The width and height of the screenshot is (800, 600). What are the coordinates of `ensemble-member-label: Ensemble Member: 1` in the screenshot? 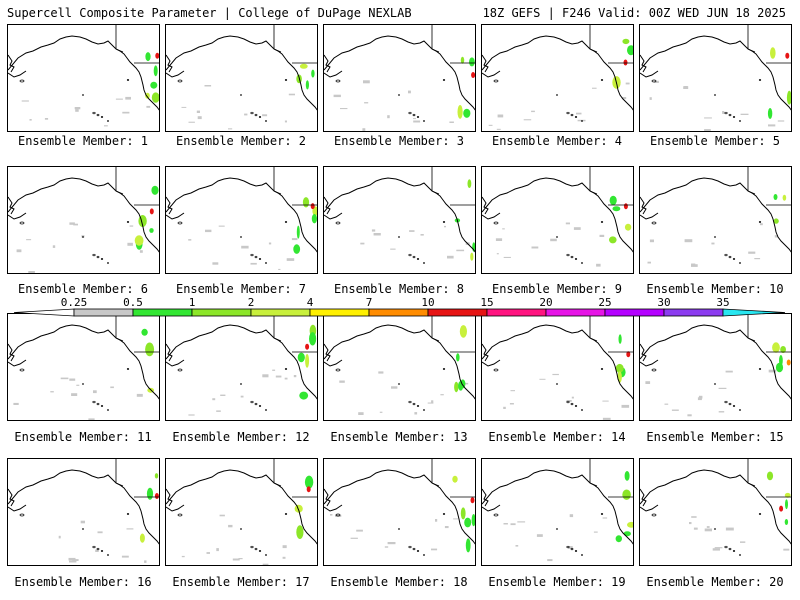 It's located at (83, 141).